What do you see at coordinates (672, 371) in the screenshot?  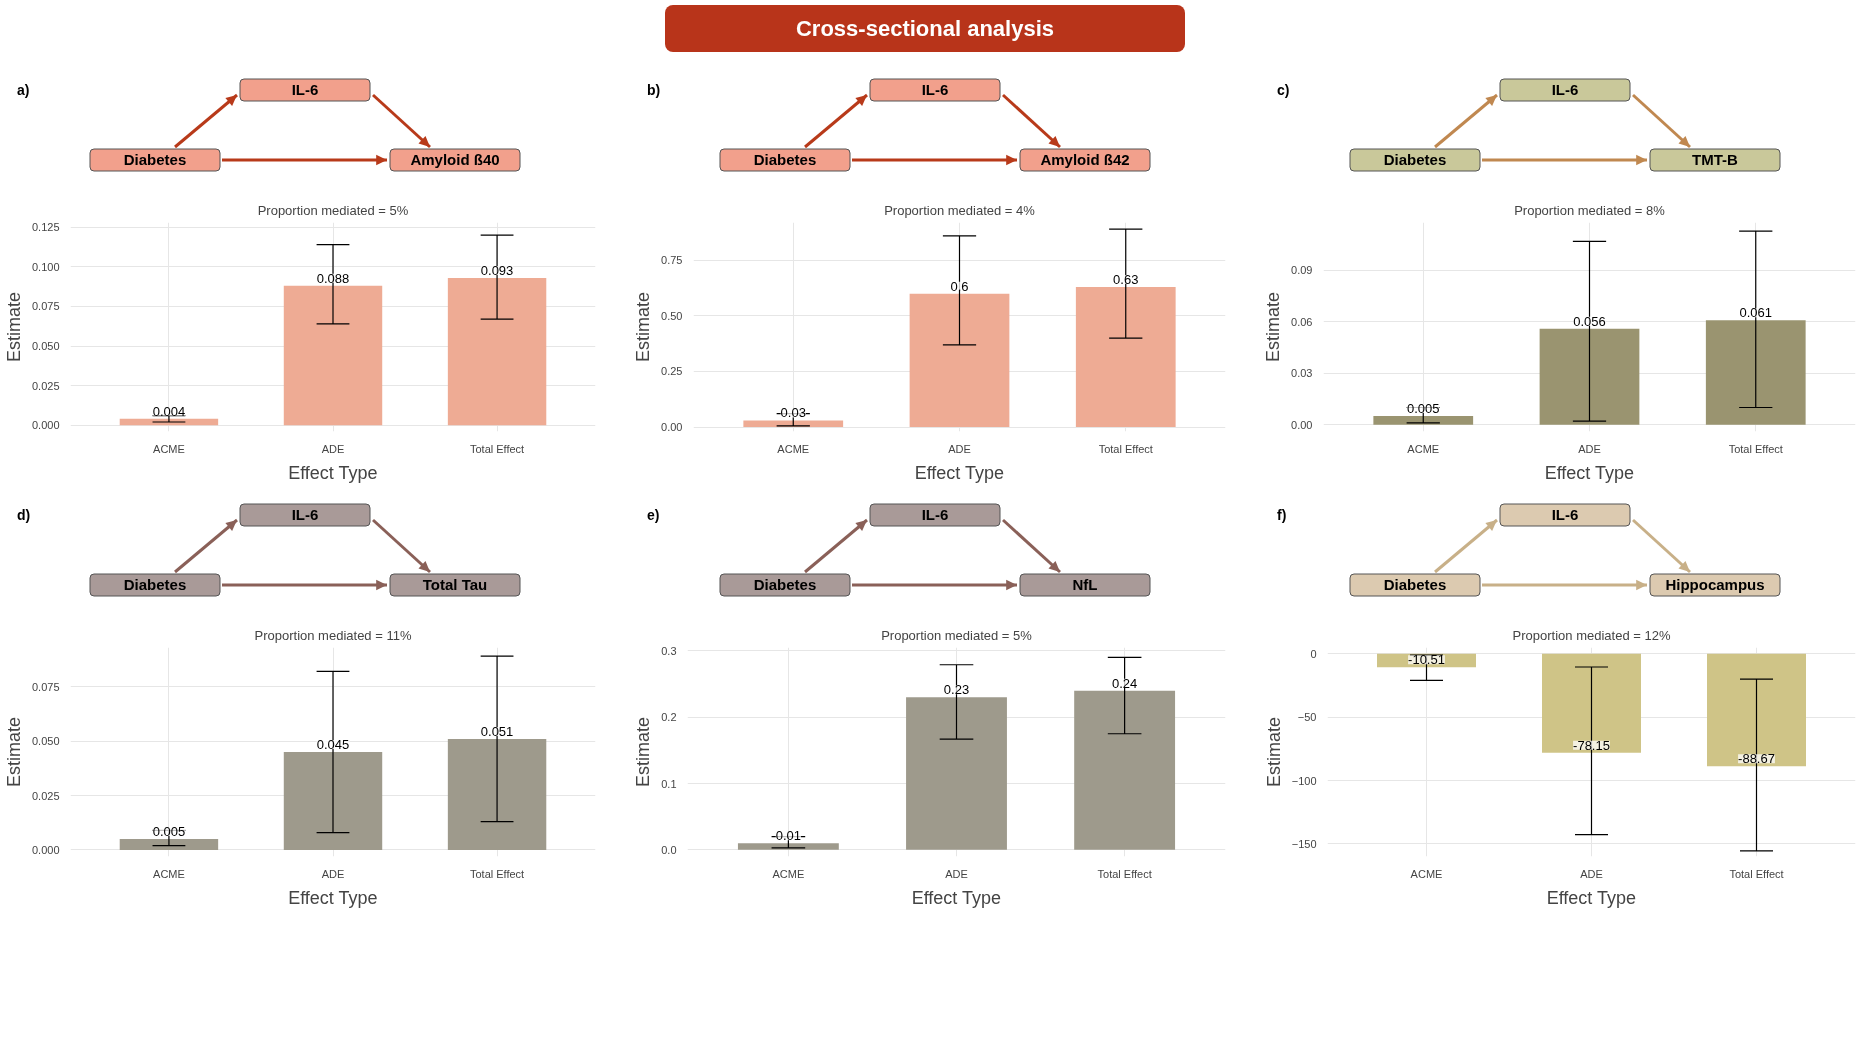 I see `y-tick-label: 0.25` at bounding box center [672, 371].